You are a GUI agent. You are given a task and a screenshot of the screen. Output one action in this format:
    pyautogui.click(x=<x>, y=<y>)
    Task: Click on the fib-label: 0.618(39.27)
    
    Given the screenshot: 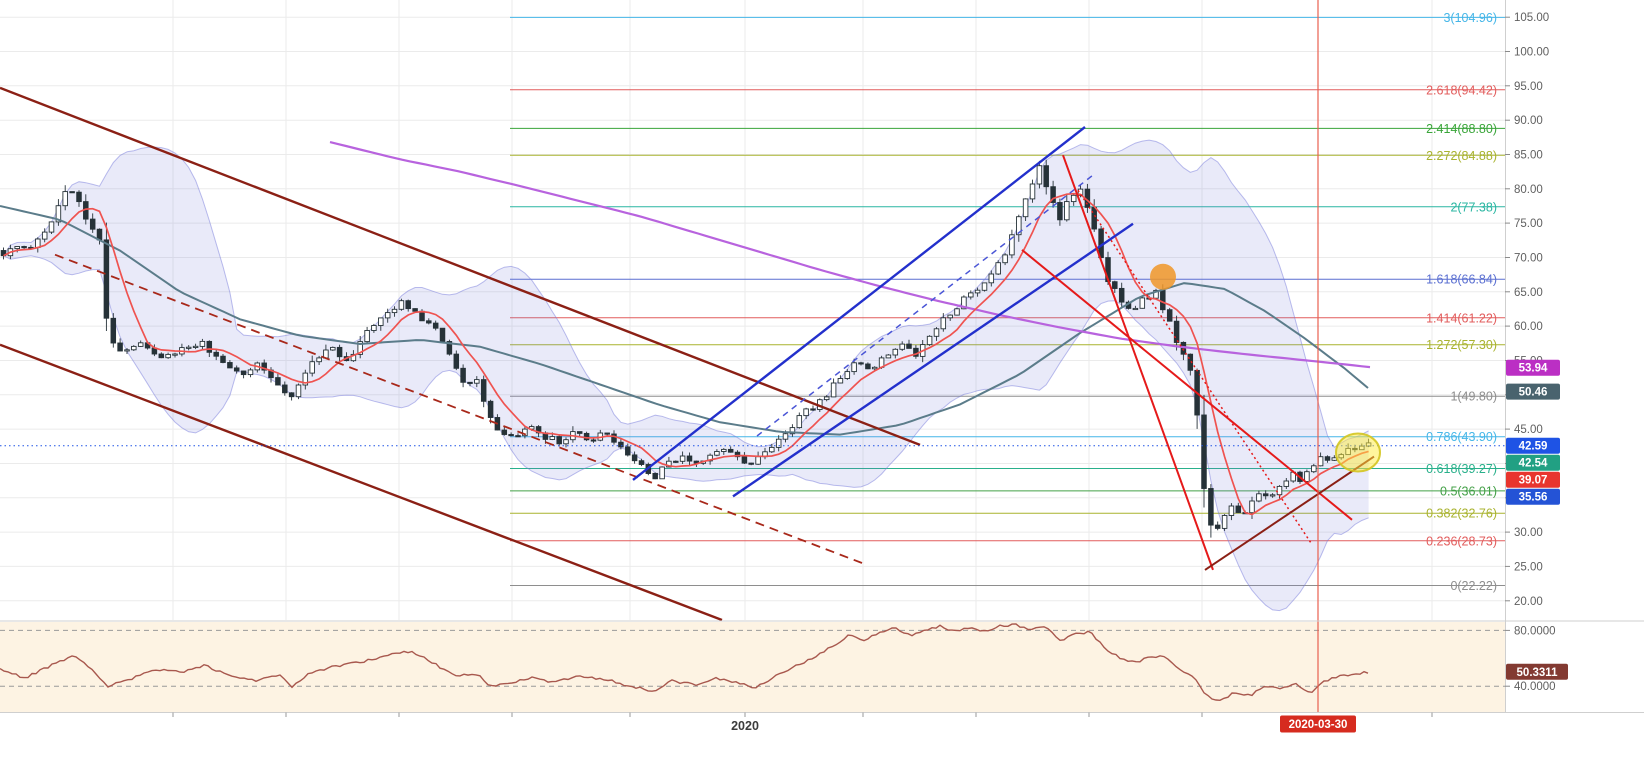 What is the action you would take?
    pyautogui.click(x=1461, y=469)
    